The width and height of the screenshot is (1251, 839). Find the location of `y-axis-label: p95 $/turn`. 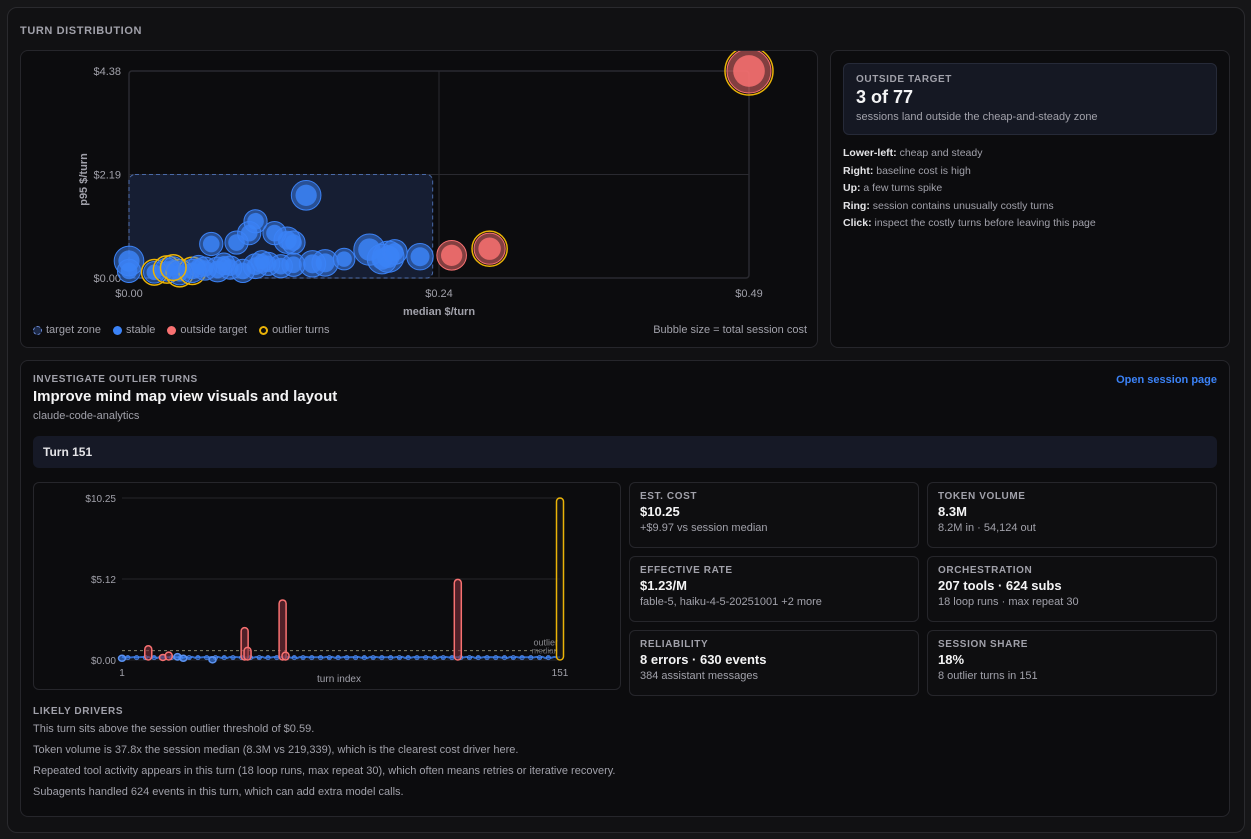

y-axis-label: p95 $/turn is located at coordinates (84, 179).